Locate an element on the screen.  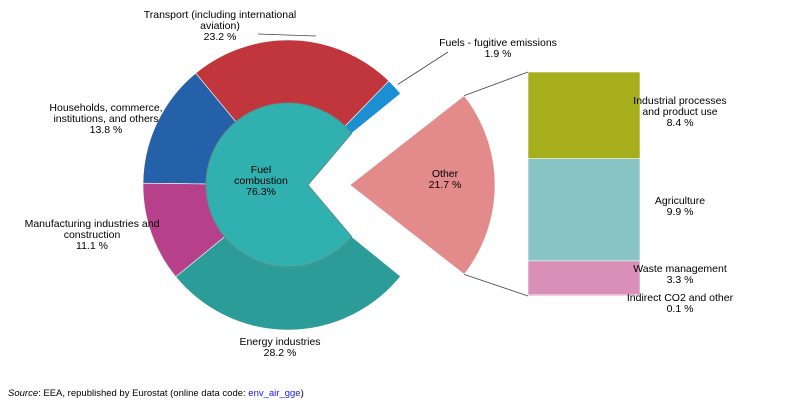
bar-agriculture is located at coordinates (584, 210).